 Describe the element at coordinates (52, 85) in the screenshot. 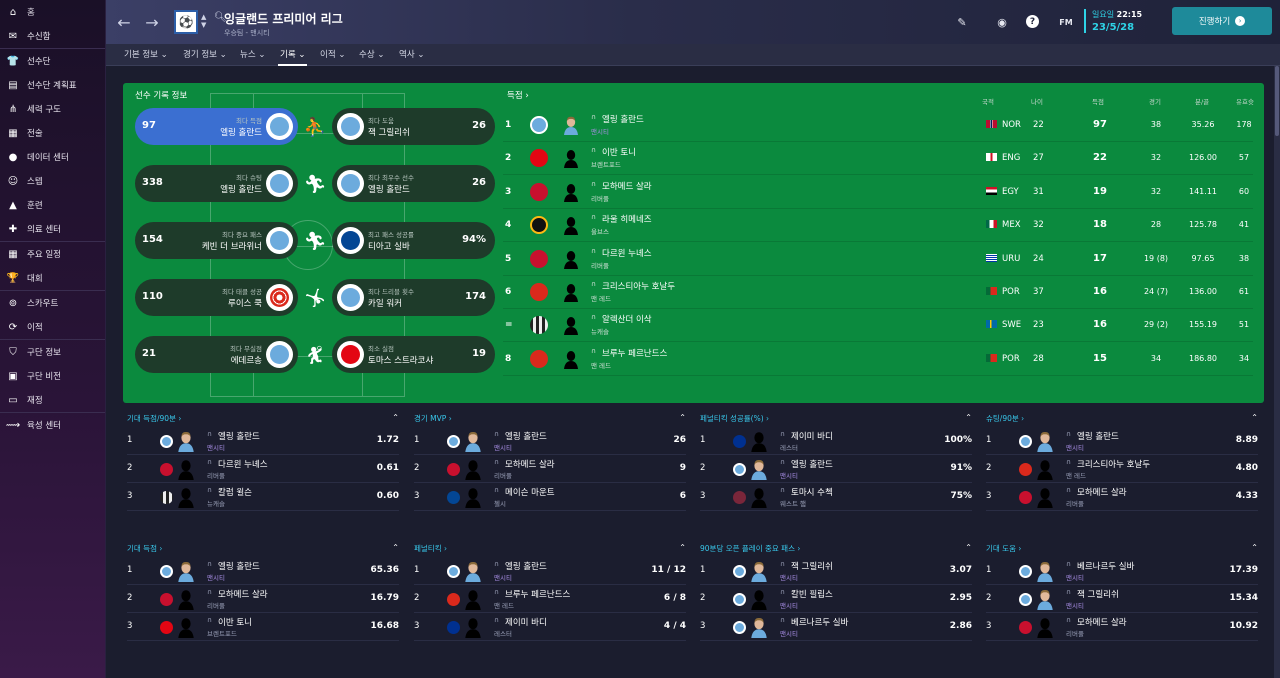

I see `sidebar-item-3: ▤ 선수단 계획표` at that location.